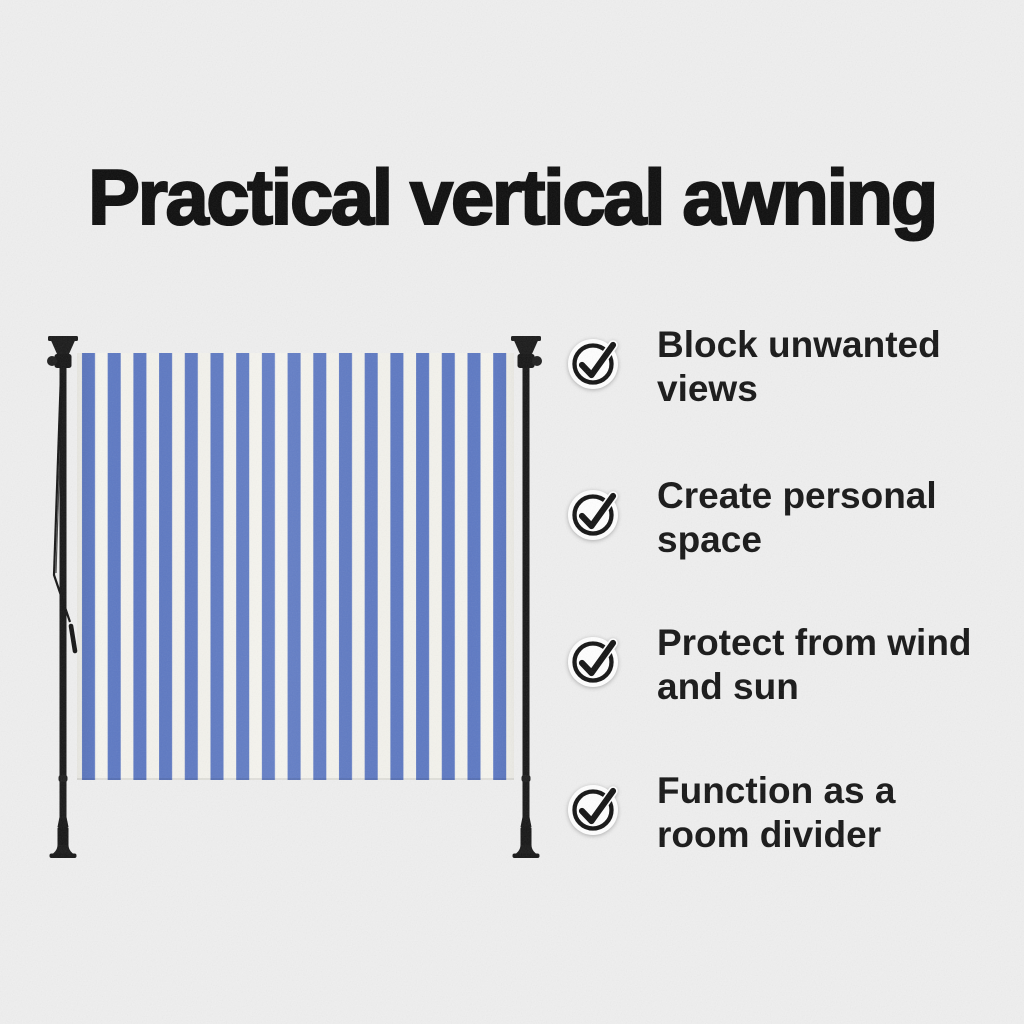 This screenshot has height=1024, width=1024. I want to click on feature-item: Function as a room divider, so click(731, 813).